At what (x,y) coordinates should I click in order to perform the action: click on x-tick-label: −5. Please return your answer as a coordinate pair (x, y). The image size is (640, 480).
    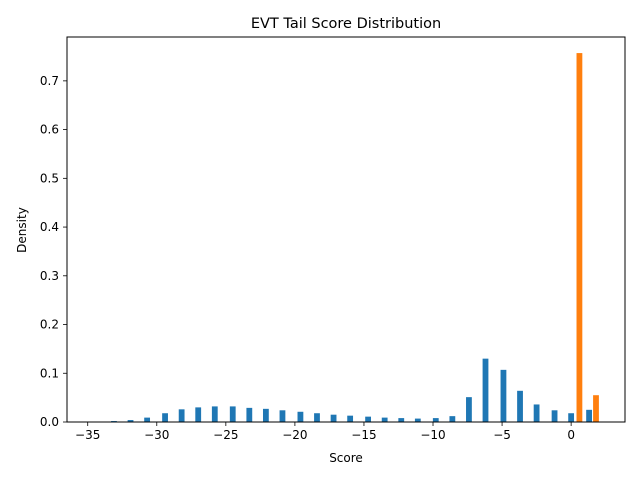
    Looking at the image, I should click on (502, 435).